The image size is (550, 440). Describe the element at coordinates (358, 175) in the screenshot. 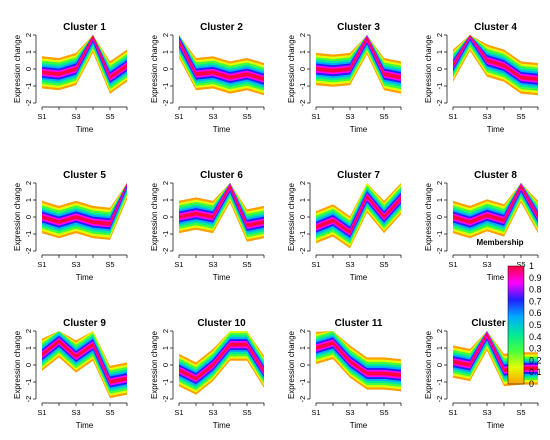

I see `cluster-7-title: Cluster 7` at that location.